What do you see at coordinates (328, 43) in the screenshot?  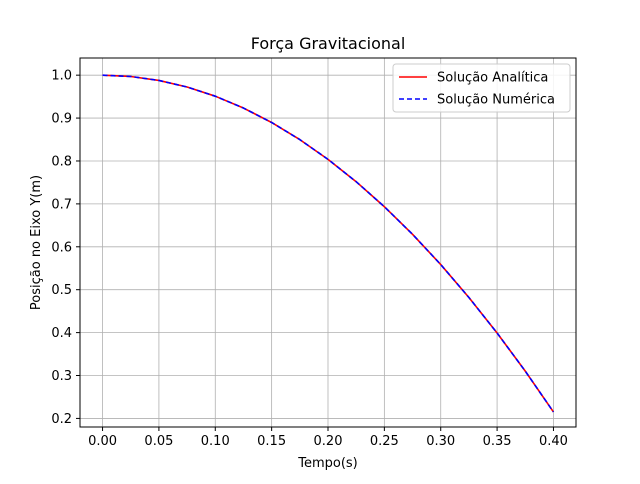 I see `chart-title: Força Gravitacional` at bounding box center [328, 43].